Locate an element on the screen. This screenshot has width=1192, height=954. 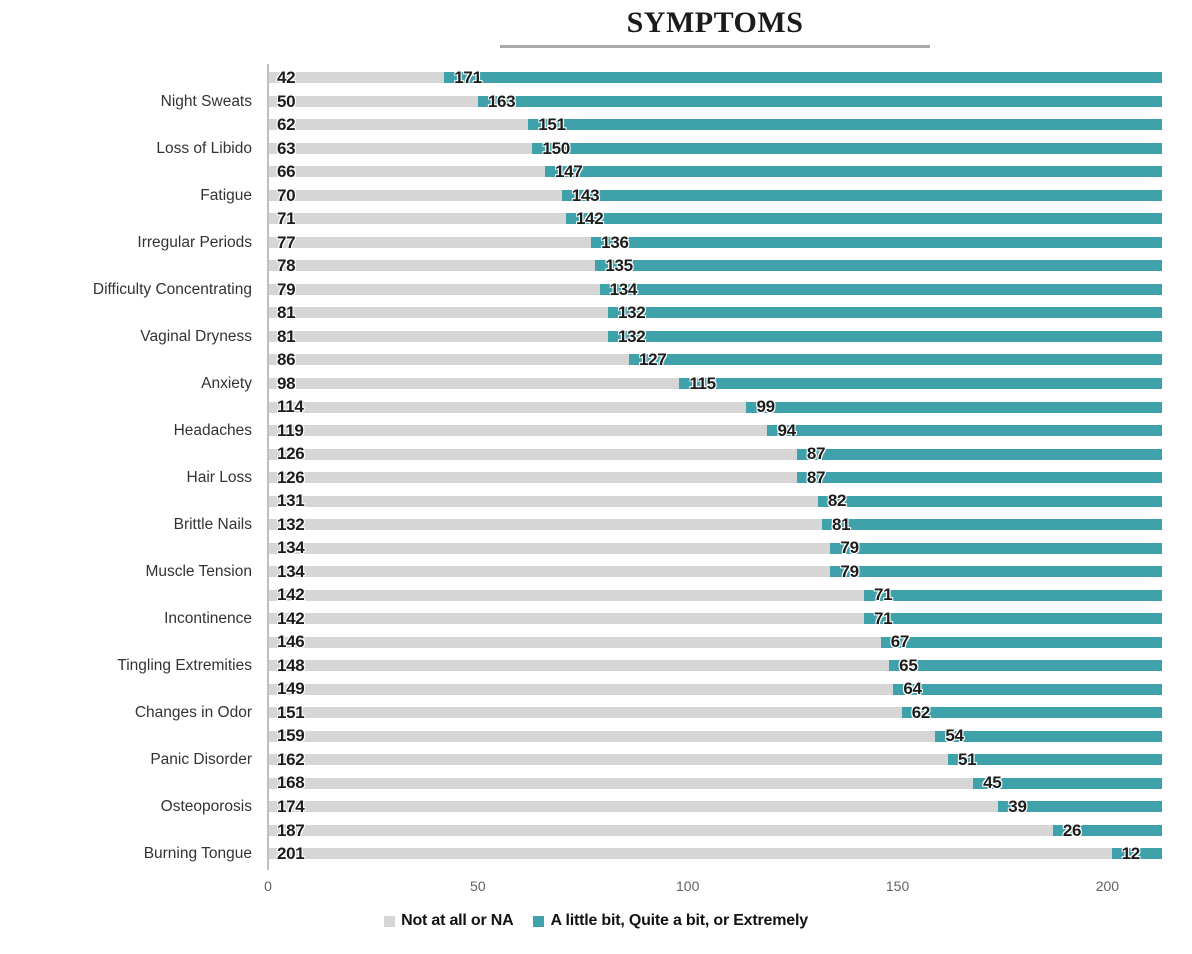
bar-area: 148 65 is located at coordinates (730, 666).